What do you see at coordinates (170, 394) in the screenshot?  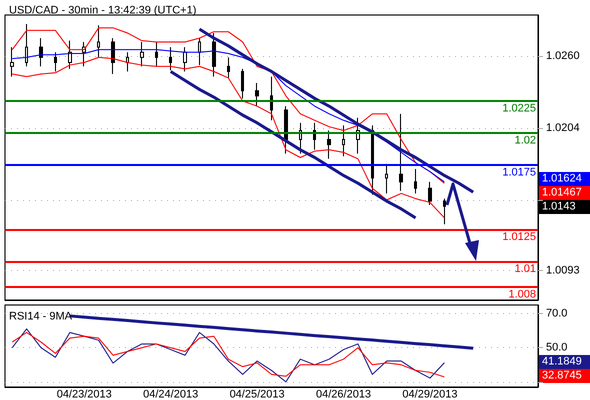 I see `x-tick-label: 04/24/2013` at bounding box center [170, 394].